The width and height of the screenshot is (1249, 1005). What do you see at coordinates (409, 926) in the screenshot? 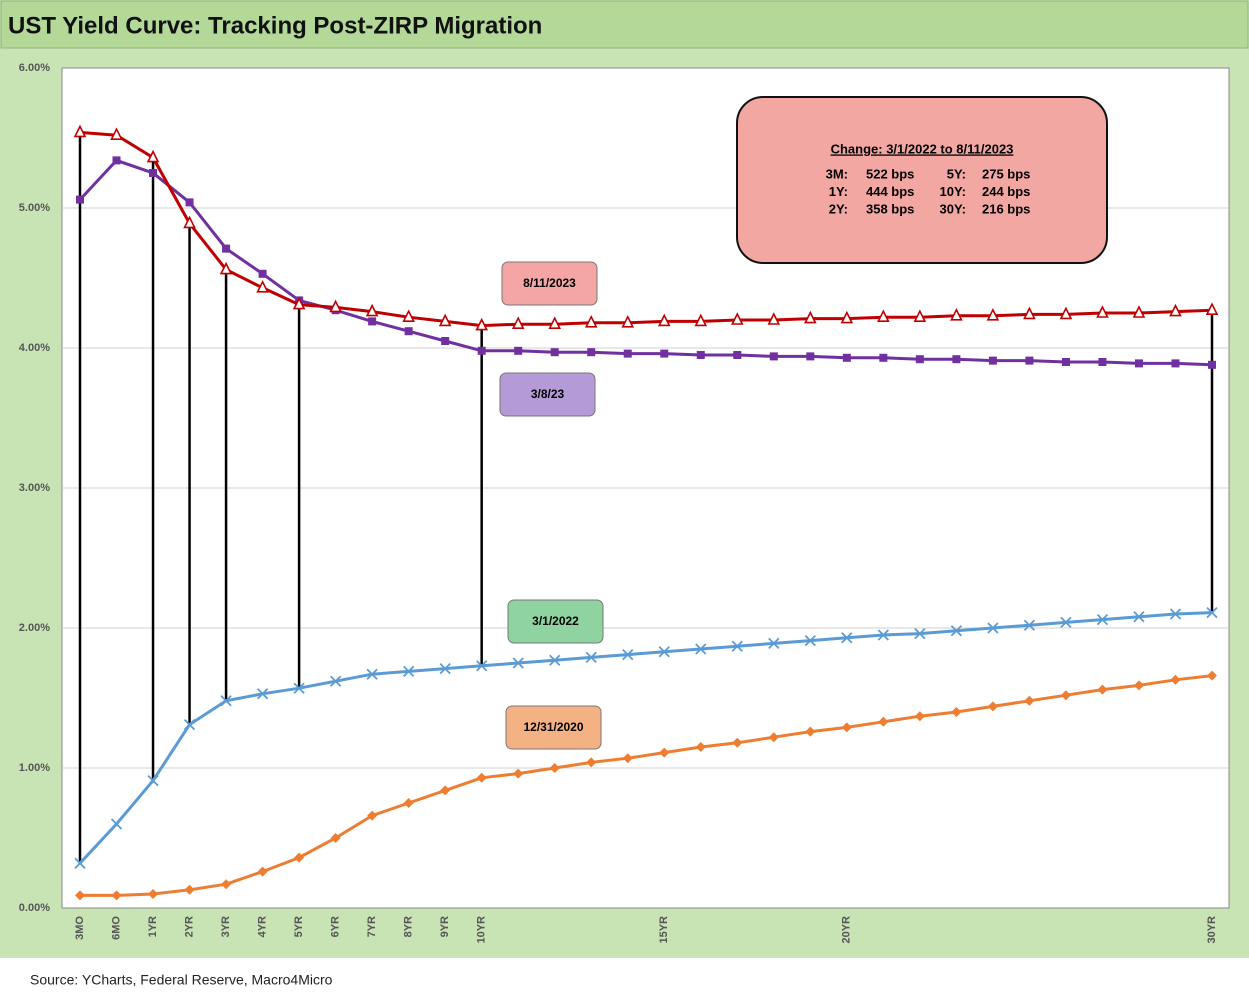
I see `x-tick-label: 8YR` at bounding box center [409, 926].